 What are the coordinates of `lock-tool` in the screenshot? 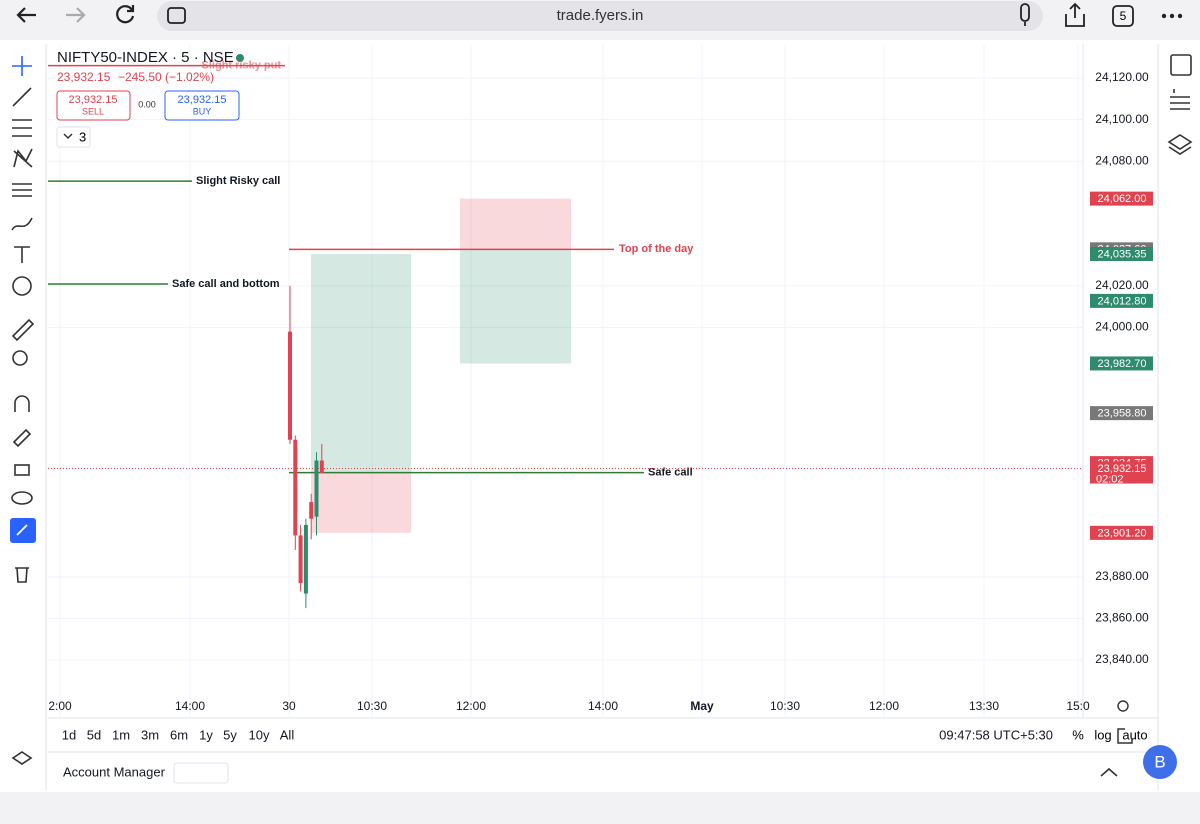 It's located at (22, 470).